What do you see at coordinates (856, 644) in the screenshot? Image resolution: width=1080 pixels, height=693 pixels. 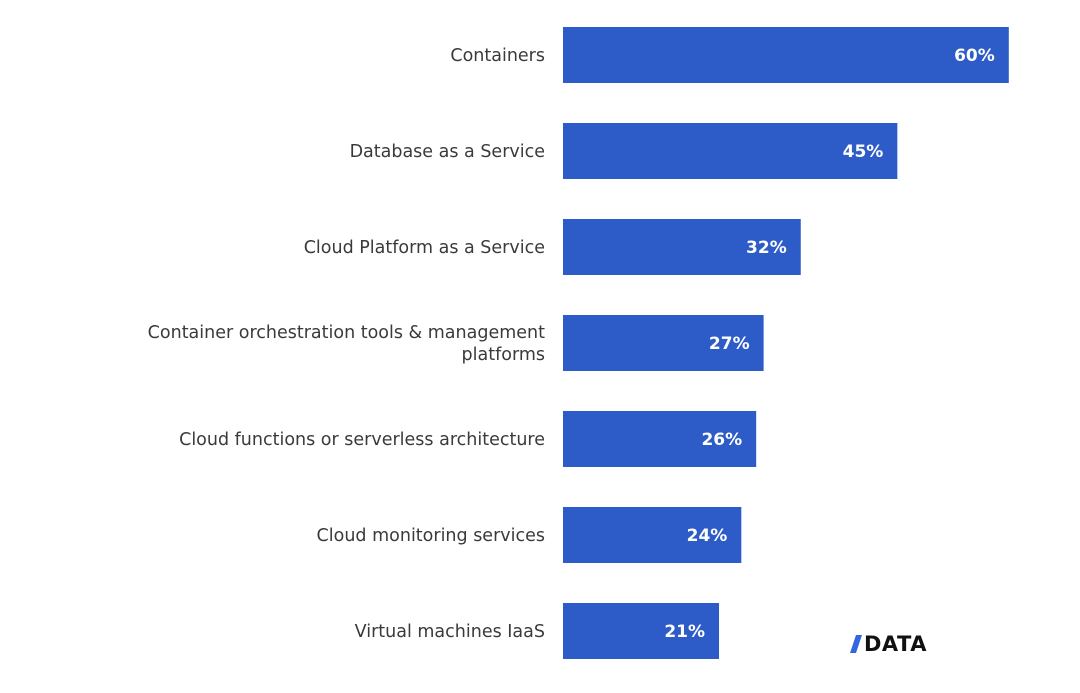 I see `slash-icon` at bounding box center [856, 644].